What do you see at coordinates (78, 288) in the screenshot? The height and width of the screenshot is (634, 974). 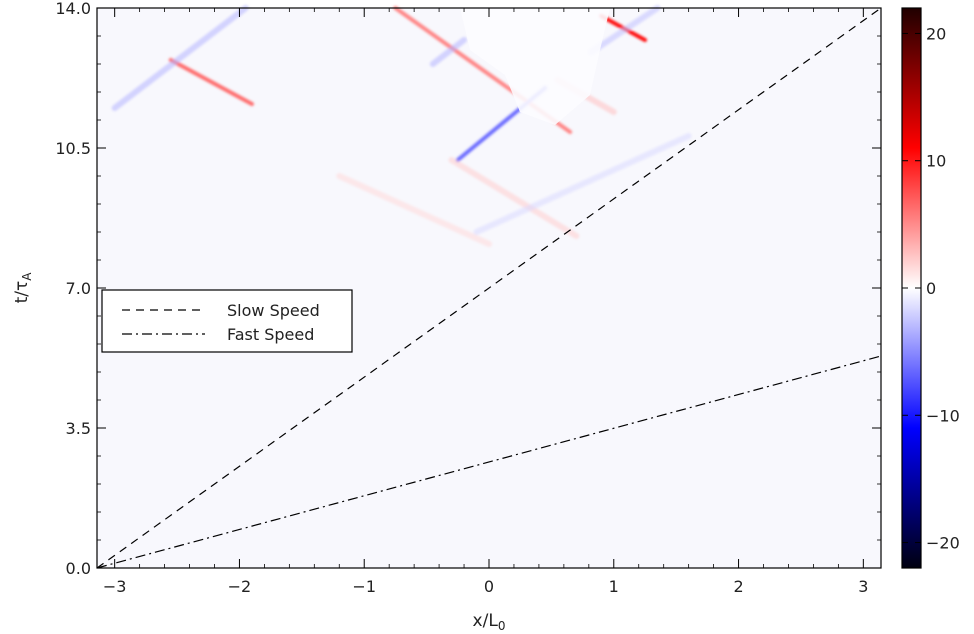 I see `y-tick-label: 7.0` at bounding box center [78, 288].